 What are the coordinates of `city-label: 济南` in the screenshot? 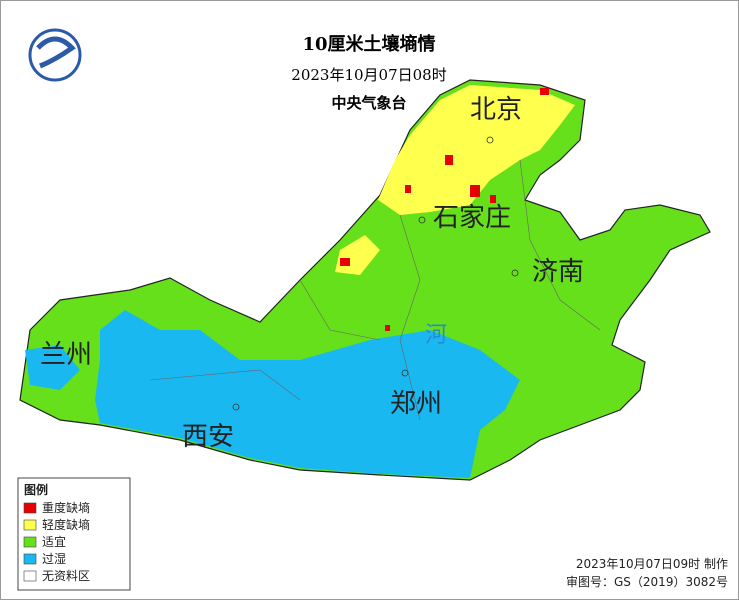 It's located at (558, 272).